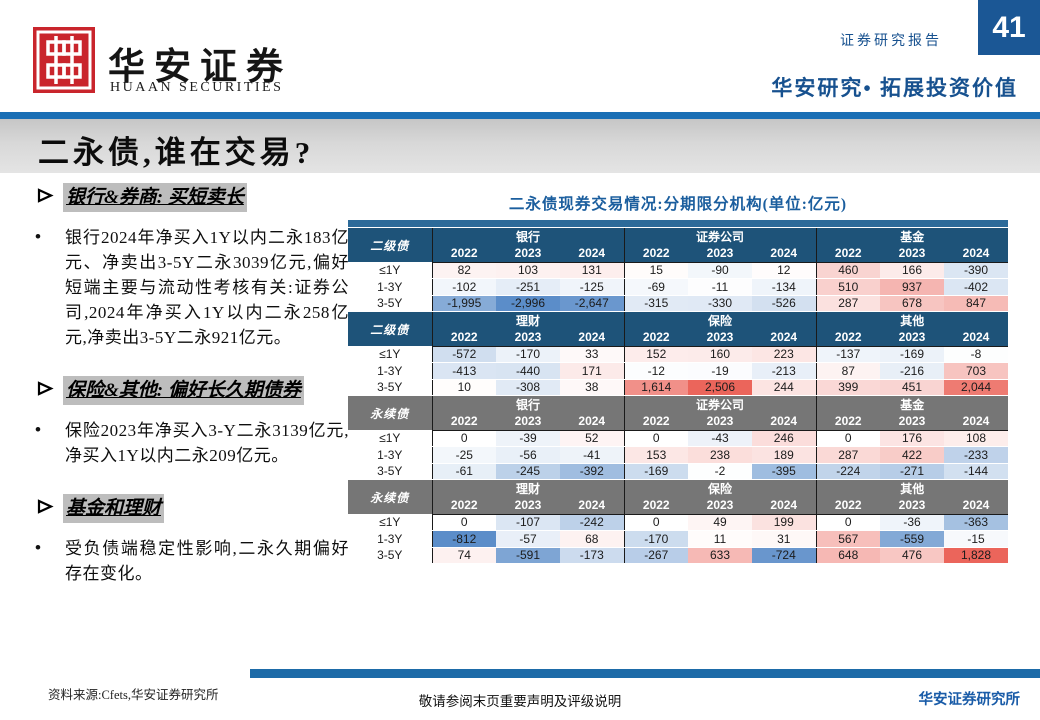  What do you see at coordinates (390, 412) in the screenshot?
I see `bond-type-header: 永续债` at bounding box center [390, 412].